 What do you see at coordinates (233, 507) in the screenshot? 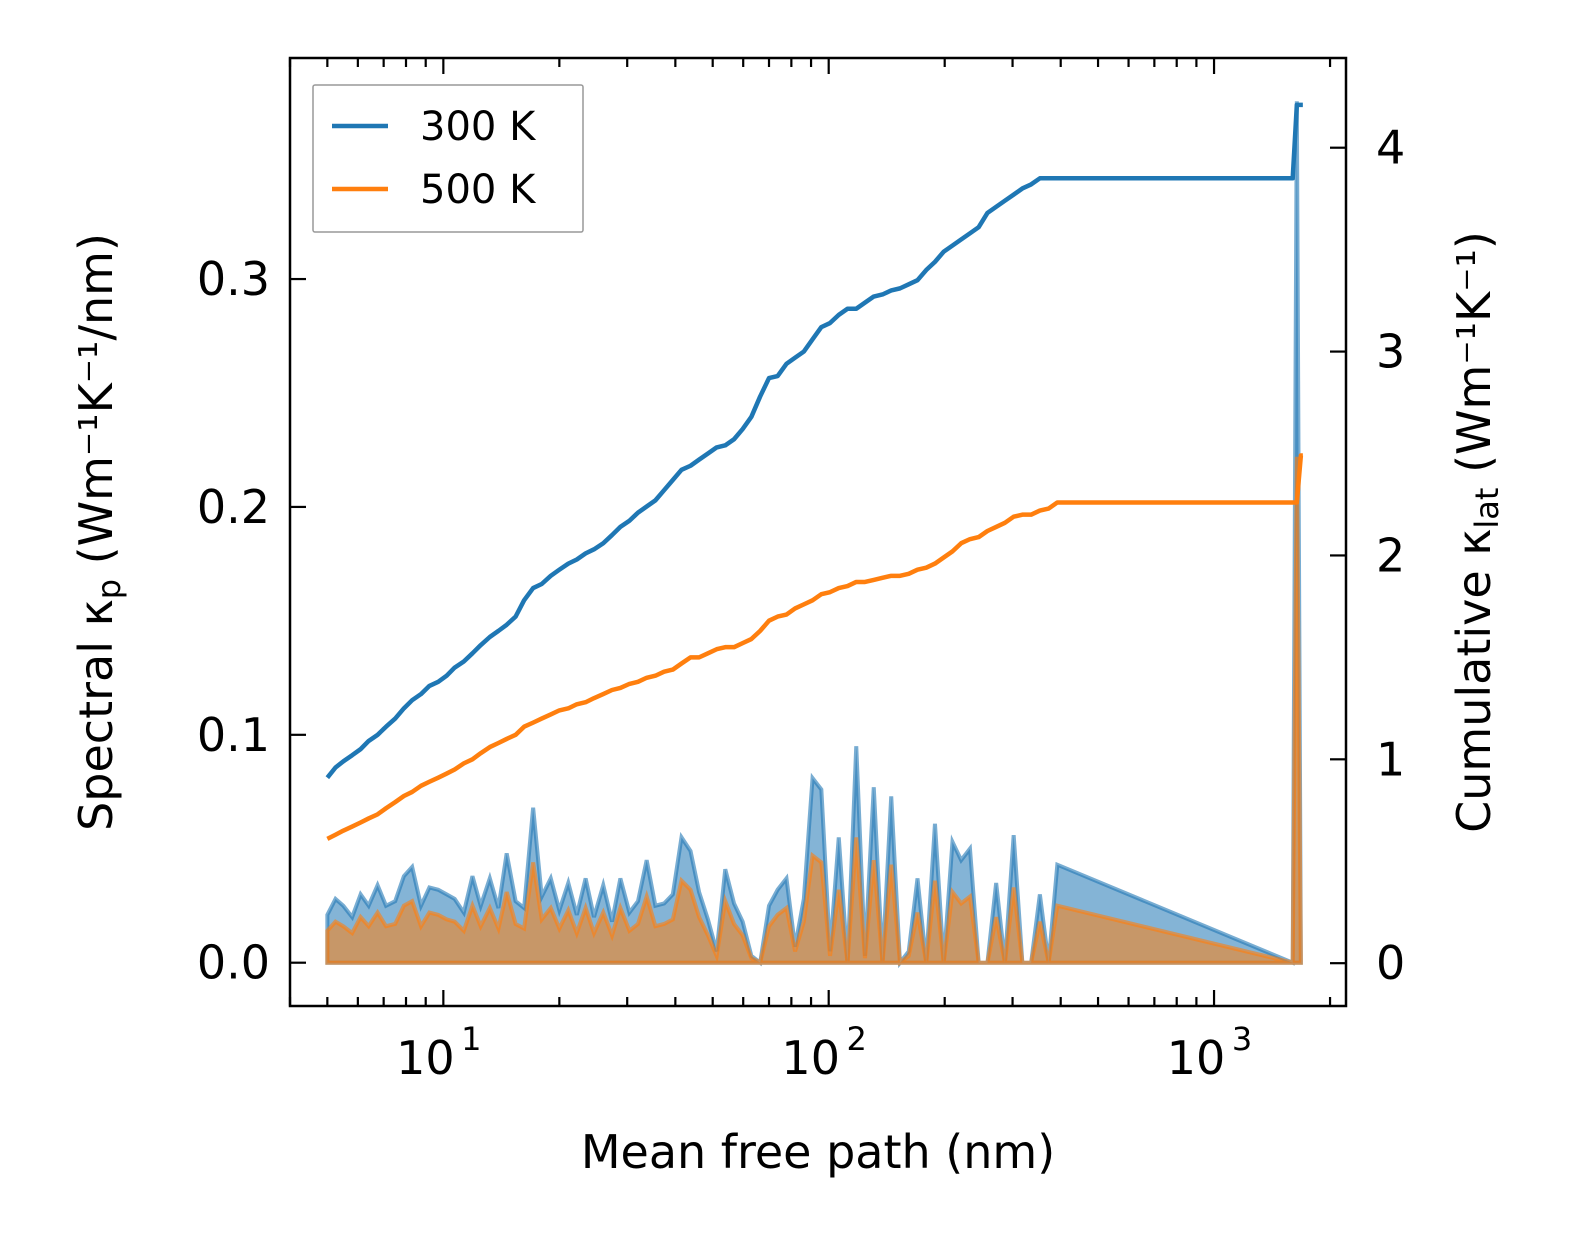
I see `y-left-tick-label: 0.2` at bounding box center [233, 507].